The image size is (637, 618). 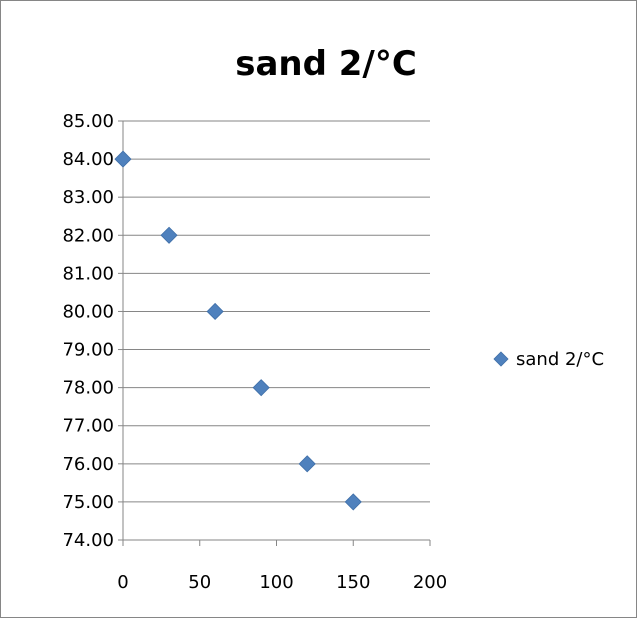 I want to click on y-tick-label: 80.00, so click(x=88, y=311).